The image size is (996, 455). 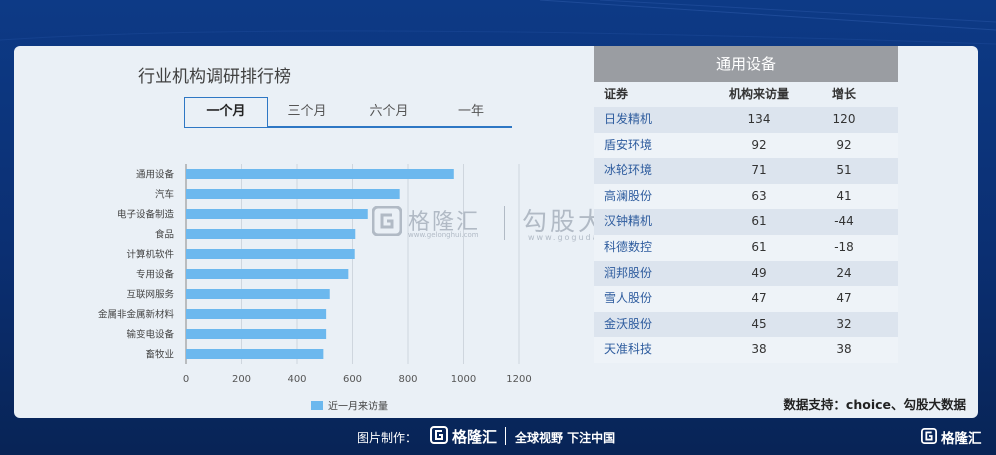 I want to click on cell-security: 盾安环境, so click(x=628, y=144).